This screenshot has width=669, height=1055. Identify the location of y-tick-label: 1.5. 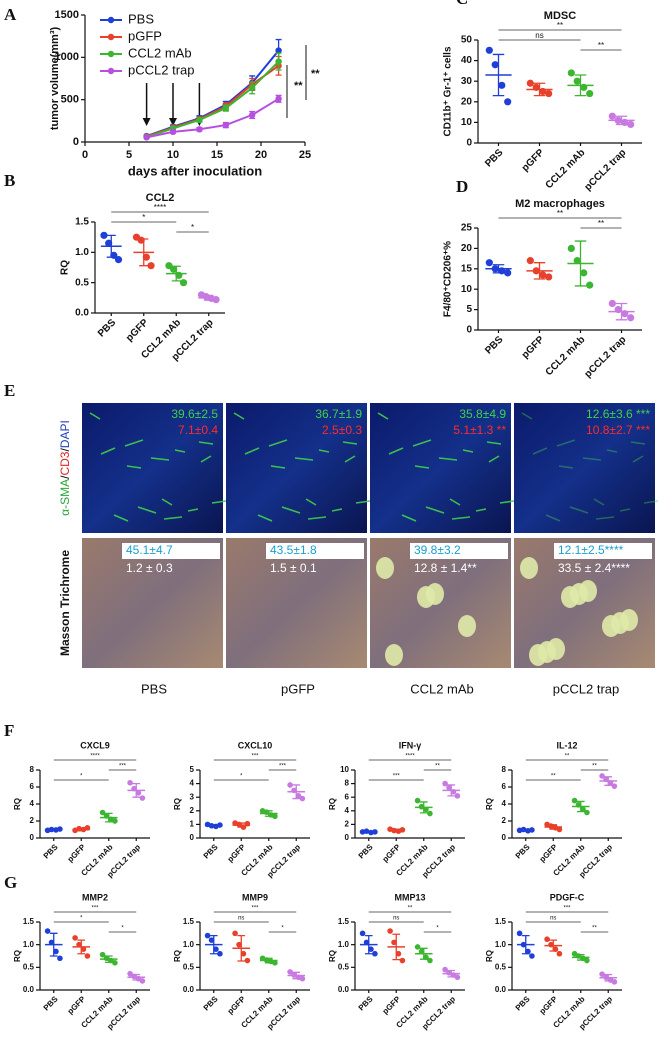
(189, 921).